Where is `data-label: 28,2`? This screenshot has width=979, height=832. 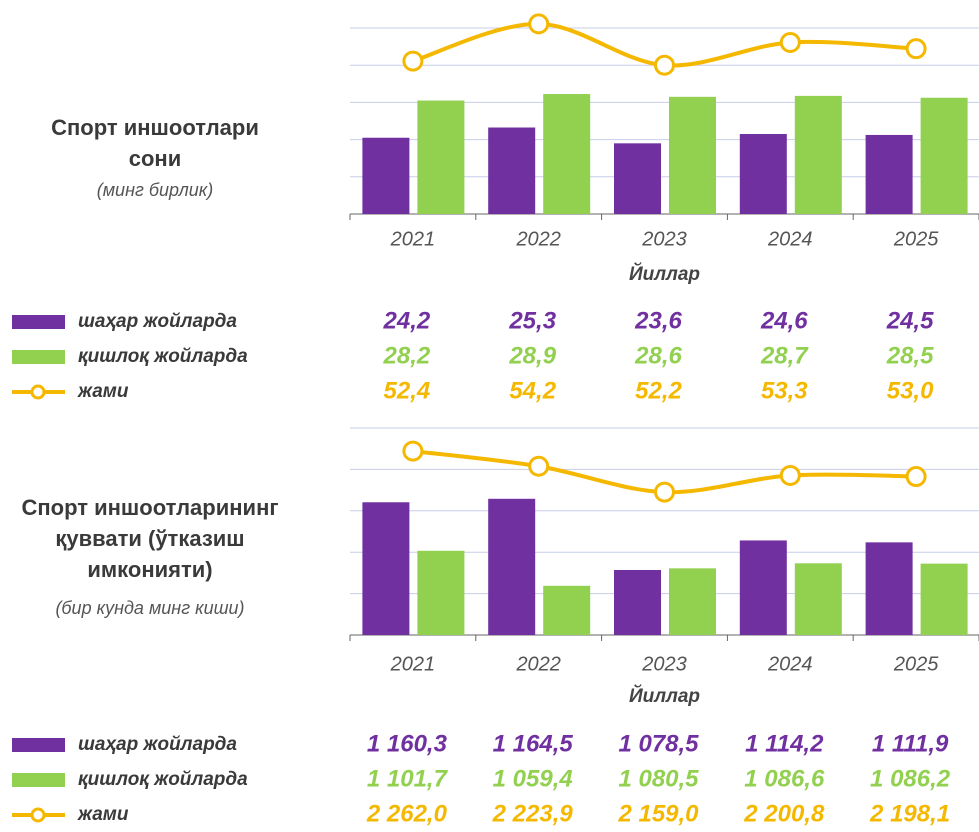 data-label: 28,2 is located at coordinates (407, 355).